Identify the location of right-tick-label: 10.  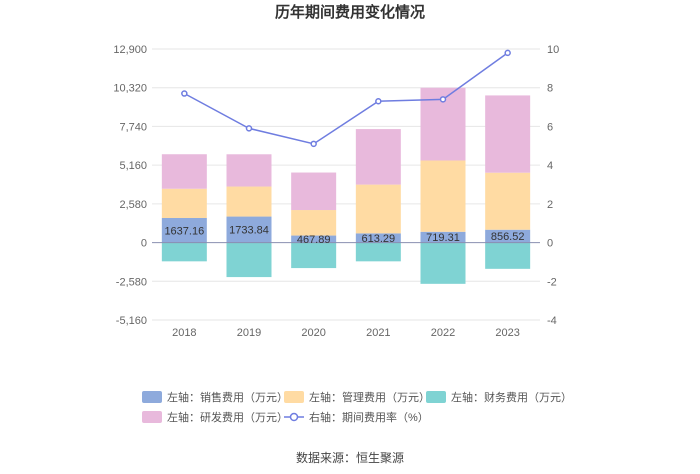
(553, 50).